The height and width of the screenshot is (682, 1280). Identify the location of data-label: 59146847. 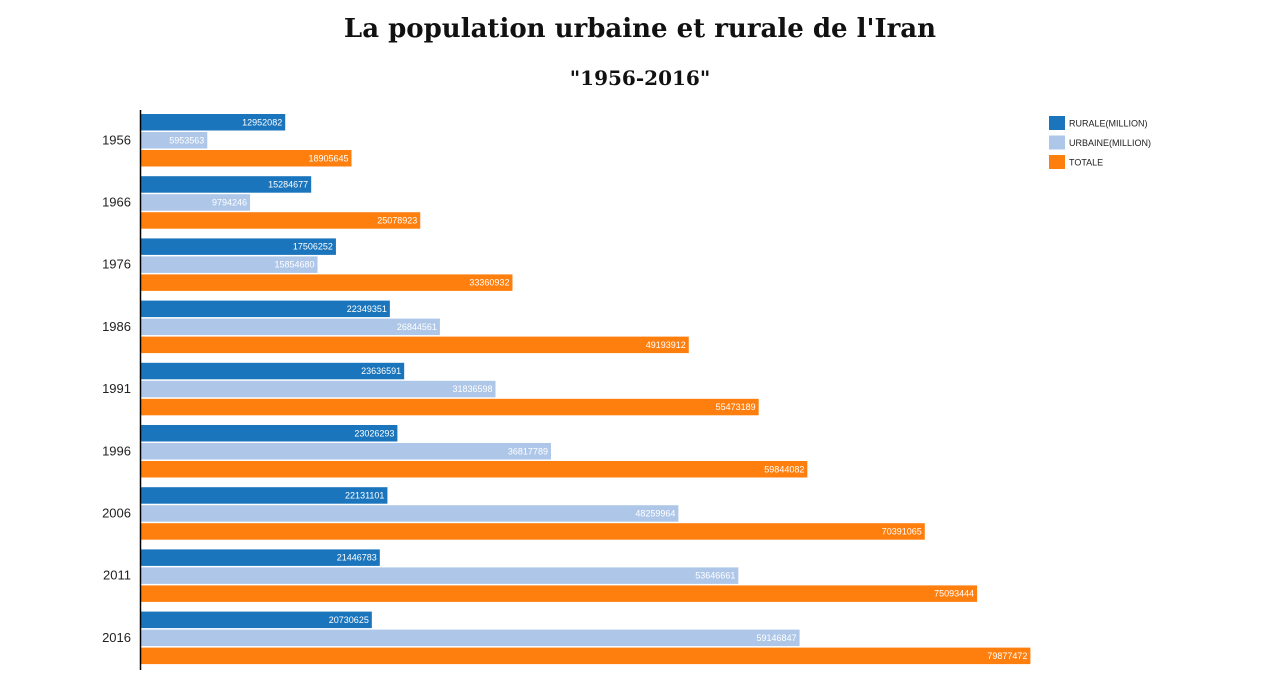
(777, 638).